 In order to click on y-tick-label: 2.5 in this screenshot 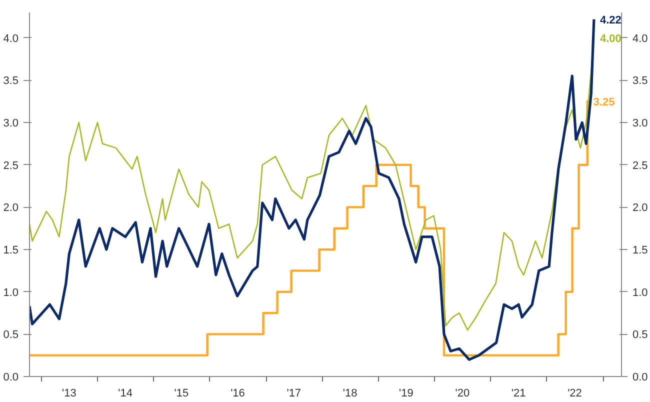, I will do `click(11, 166)`.